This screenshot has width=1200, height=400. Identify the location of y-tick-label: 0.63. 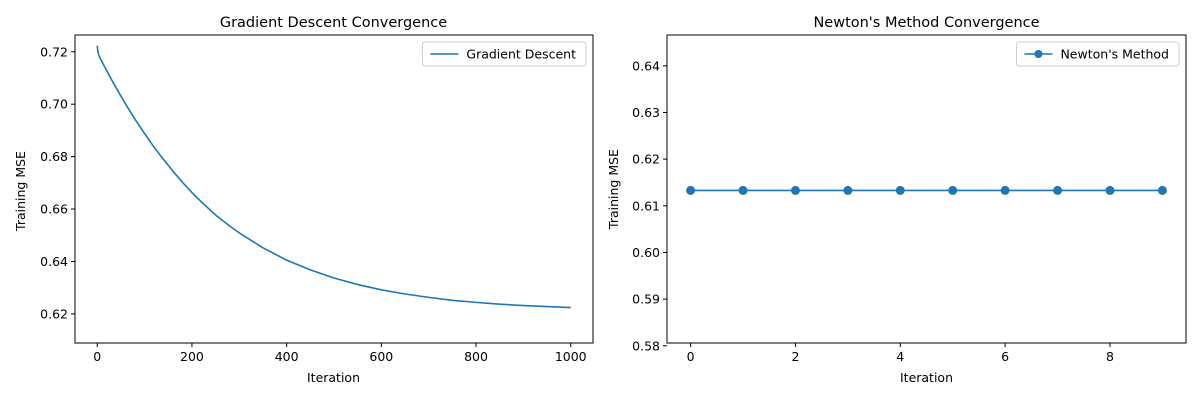
(646, 112).